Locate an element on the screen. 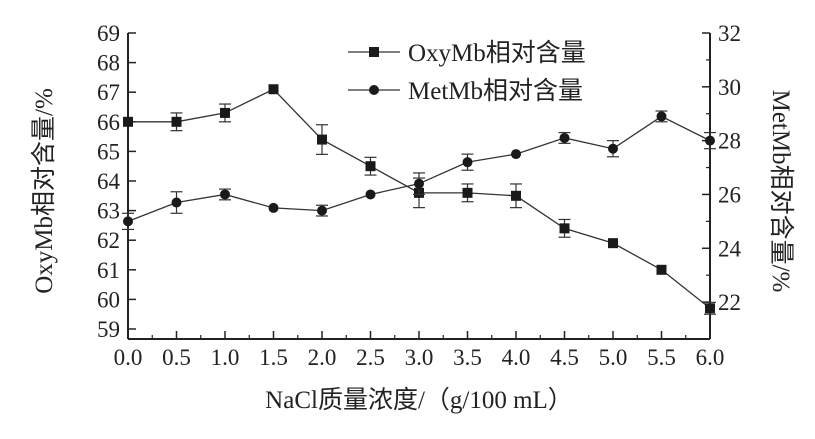 This screenshot has width=815, height=439. left-y-tick-label: 69 is located at coordinates (108, 33).